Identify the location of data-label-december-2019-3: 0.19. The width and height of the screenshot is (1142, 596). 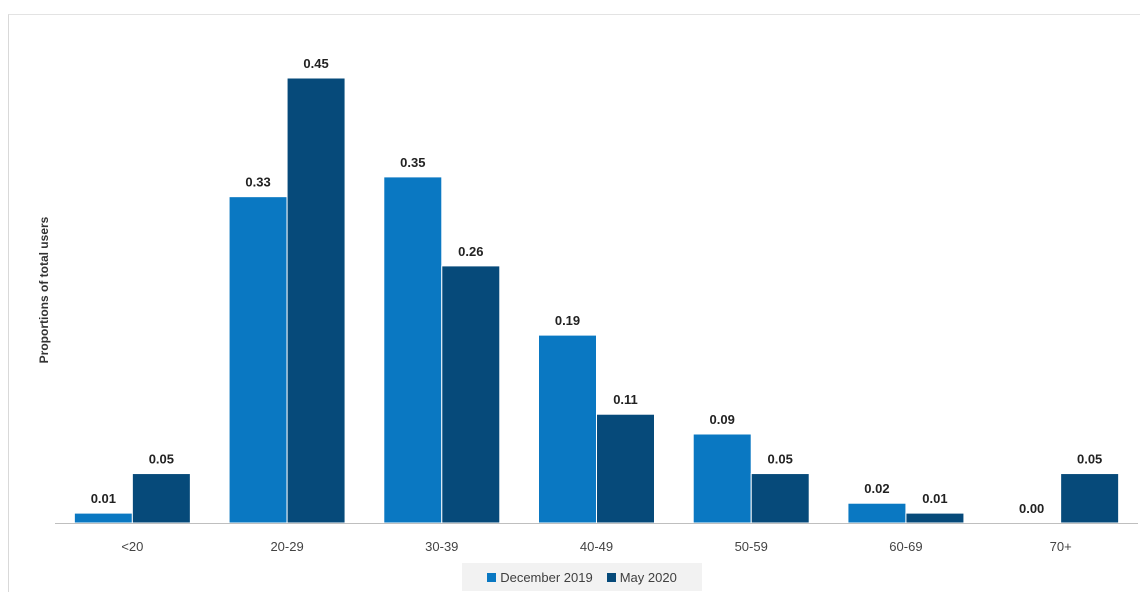
(567, 320).